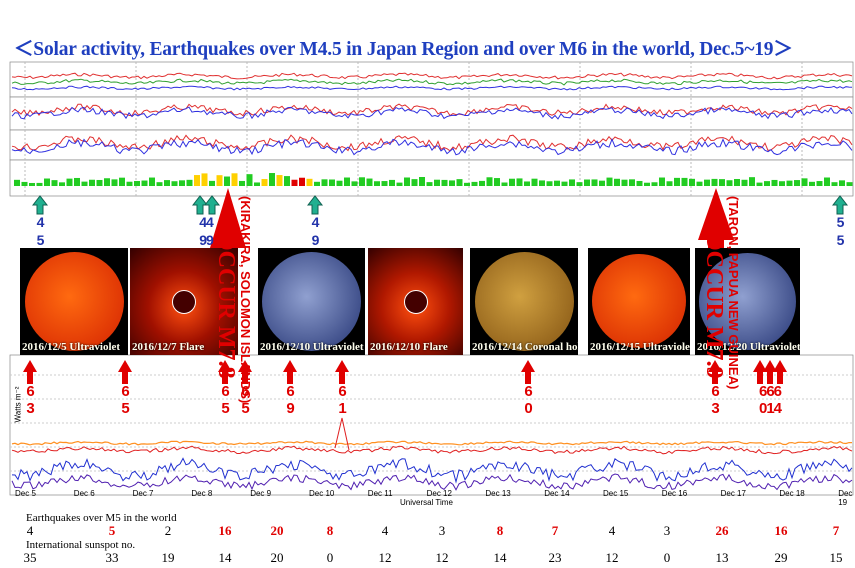 Image resolution: width=855 pixels, height=568 pixels. What do you see at coordinates (722, 557) in the screenshot?
I see `cell: 13` at bounding box center [722, 557].